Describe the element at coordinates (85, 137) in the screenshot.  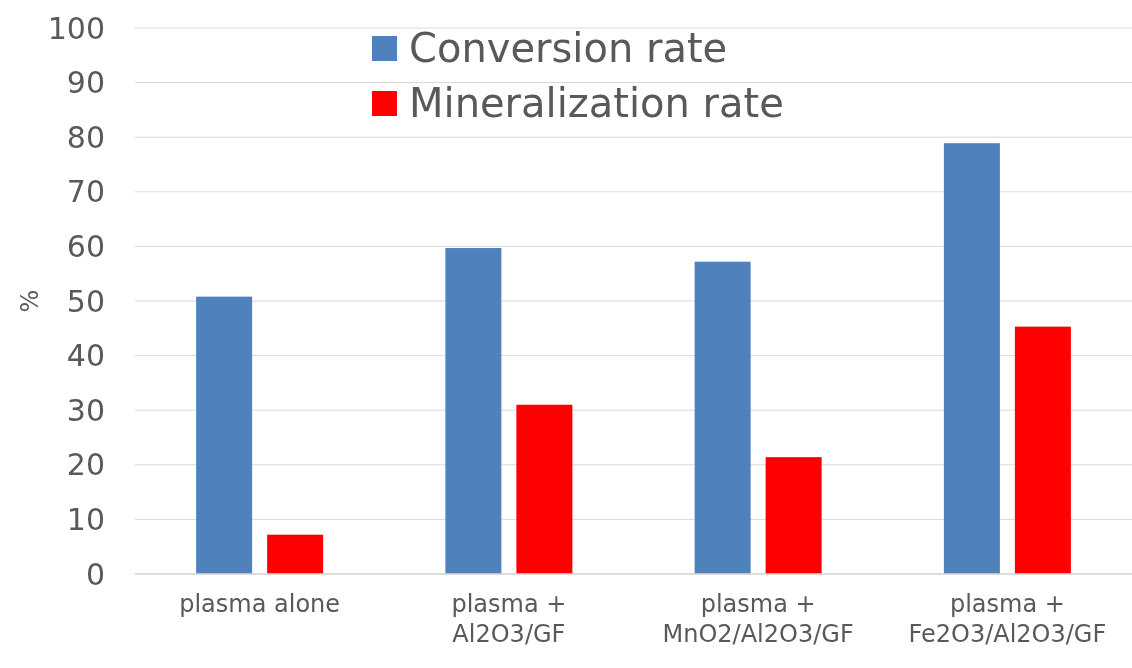
I see `y-tick-label: 80` at that location.